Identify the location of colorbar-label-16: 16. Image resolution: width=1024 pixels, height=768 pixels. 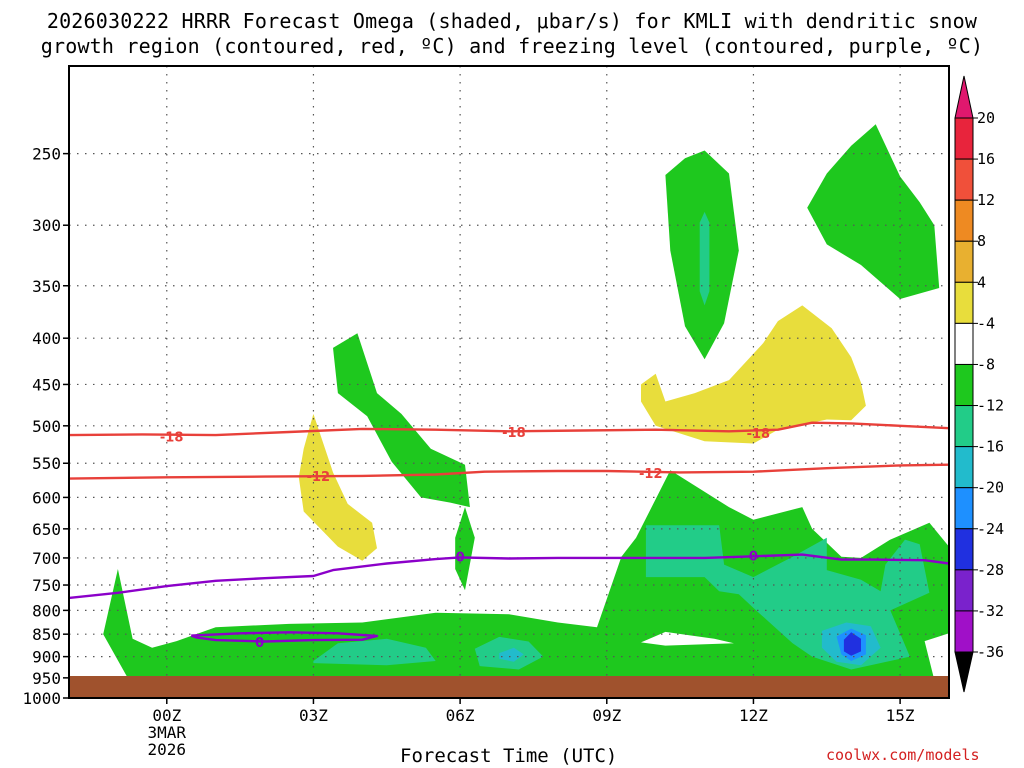
(986, 159).